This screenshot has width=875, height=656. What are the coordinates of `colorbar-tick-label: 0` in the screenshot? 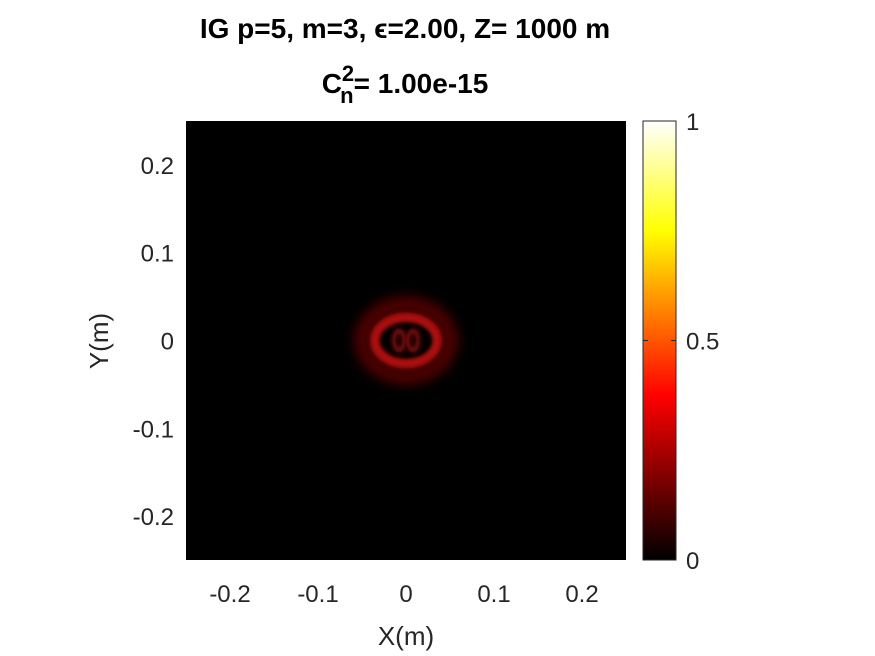 It's located at (692, 561).